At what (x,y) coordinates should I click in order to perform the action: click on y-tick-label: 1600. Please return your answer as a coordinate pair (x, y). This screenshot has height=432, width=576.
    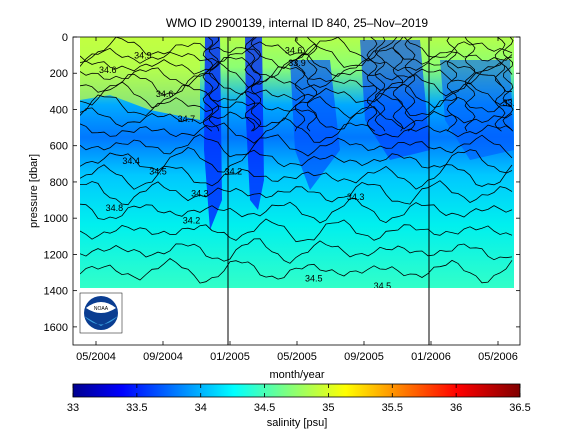
    Looking at the image, I should click on (56, 328).